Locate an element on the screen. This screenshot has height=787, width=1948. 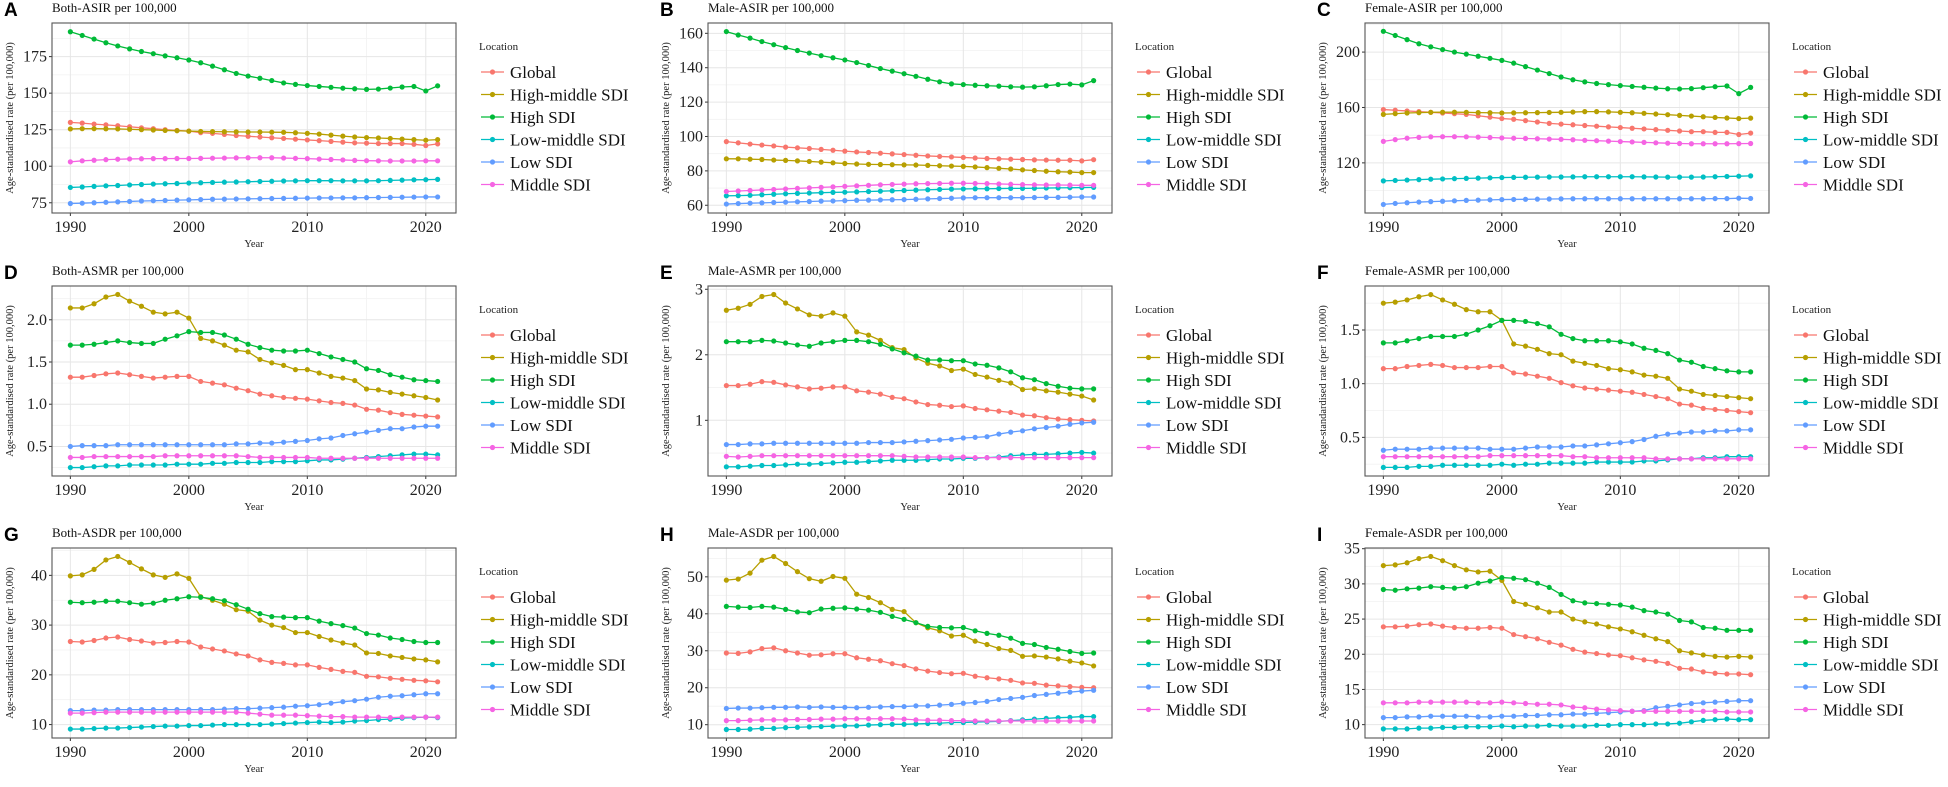
x-tick-label: 2020 is located at coordinates (1082, 490).